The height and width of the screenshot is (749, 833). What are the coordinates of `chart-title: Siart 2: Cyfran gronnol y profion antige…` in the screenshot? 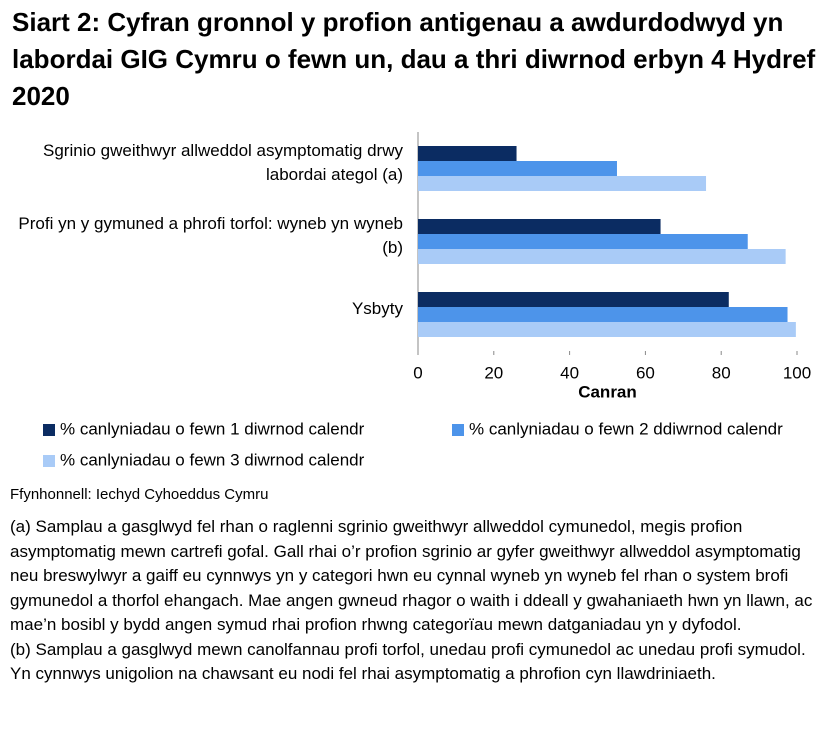 It's located at (414, 59).